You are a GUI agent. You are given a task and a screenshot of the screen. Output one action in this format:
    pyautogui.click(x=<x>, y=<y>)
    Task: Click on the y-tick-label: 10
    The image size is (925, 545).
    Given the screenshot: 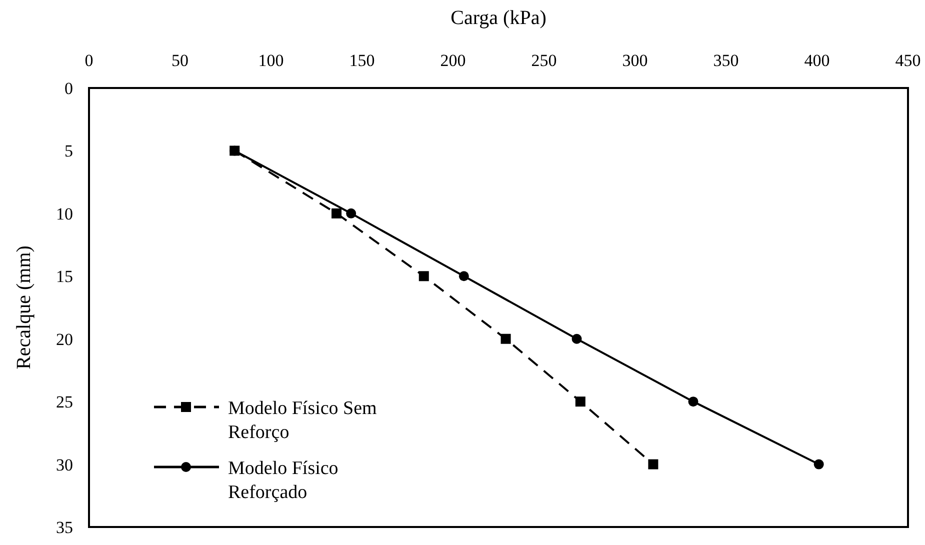 What is the action you would take?
    pyautogui.click(x=64, y=214)
    